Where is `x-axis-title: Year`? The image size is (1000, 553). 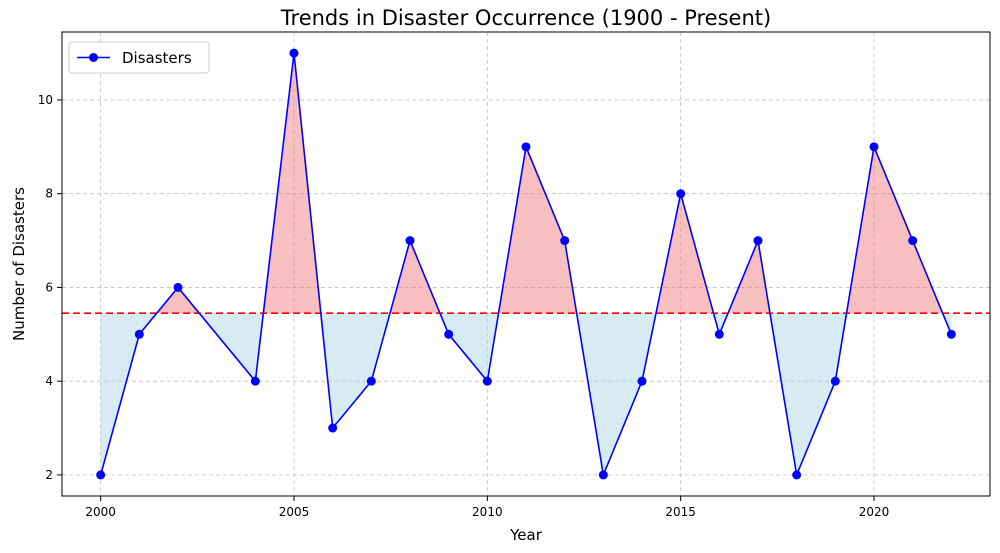
x-axis-title: Year is located at coordinates (526, 535).